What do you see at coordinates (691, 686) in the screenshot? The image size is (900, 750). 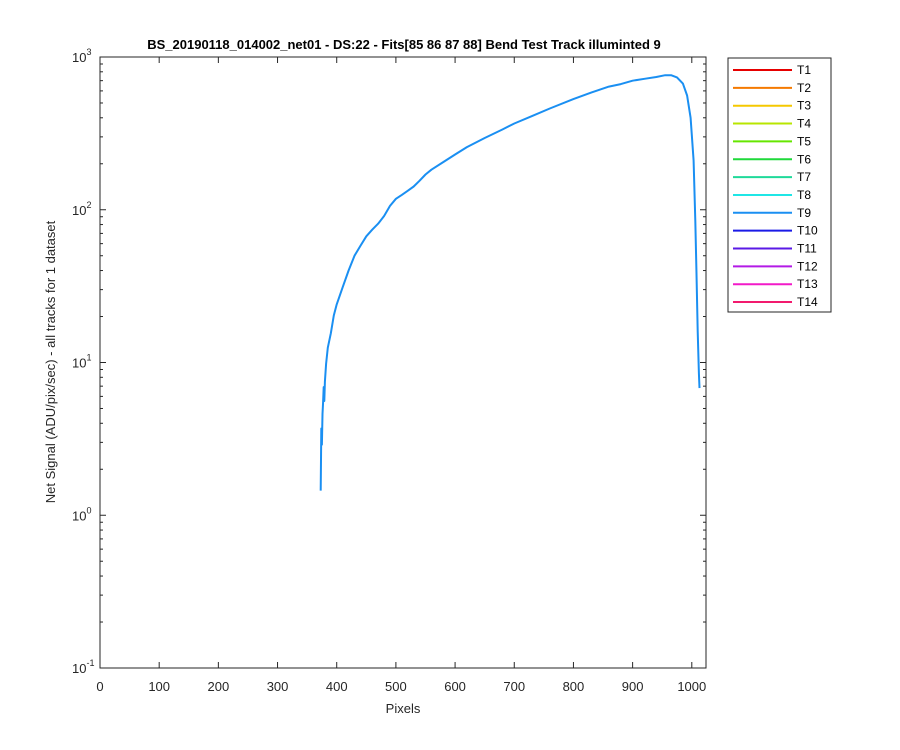 I see `x-tick-label: 1000` at bounding box center [691, 686].